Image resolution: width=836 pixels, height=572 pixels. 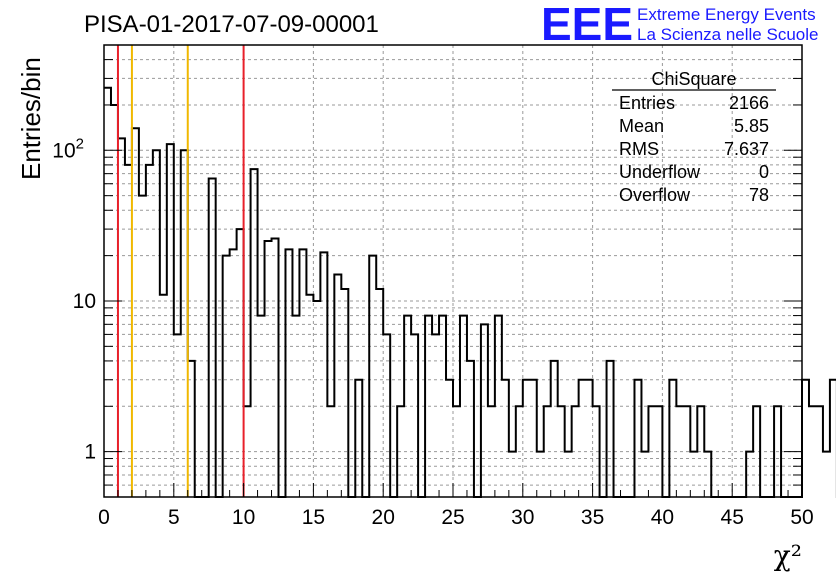 What do you see at coordinates (788, 555) in the screenshot?
I see `x-axis-label: χ²` at bounding box center [788, 555].